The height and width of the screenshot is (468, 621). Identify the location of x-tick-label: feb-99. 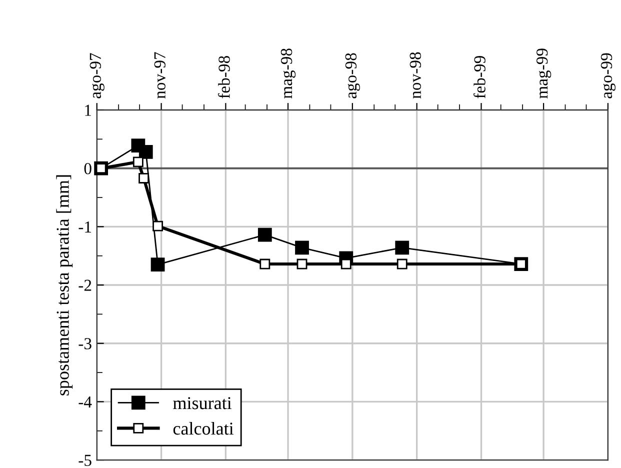
(480, 77).